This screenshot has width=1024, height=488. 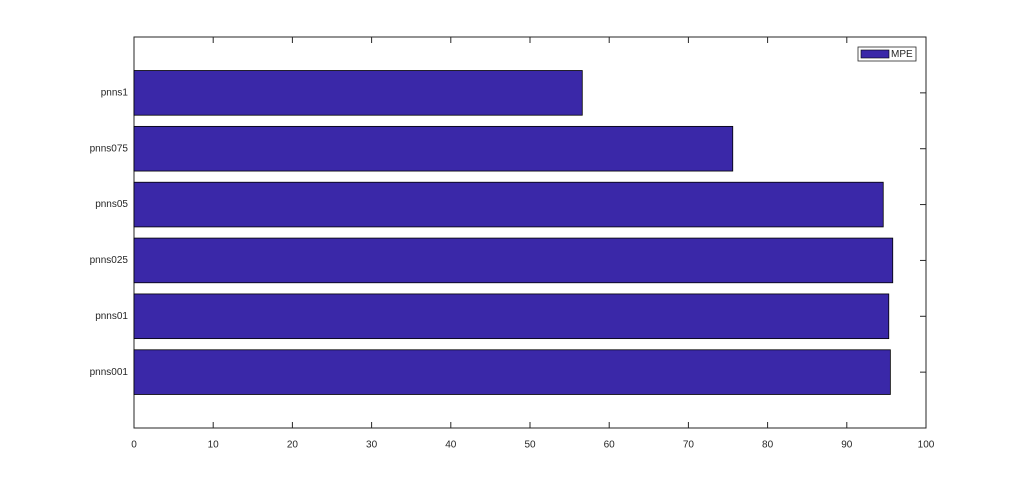 What do you see at coordinates (109, 372) in the screenshot?
I see `y-tick-label: pnns001` at bounding box center [109, 372].